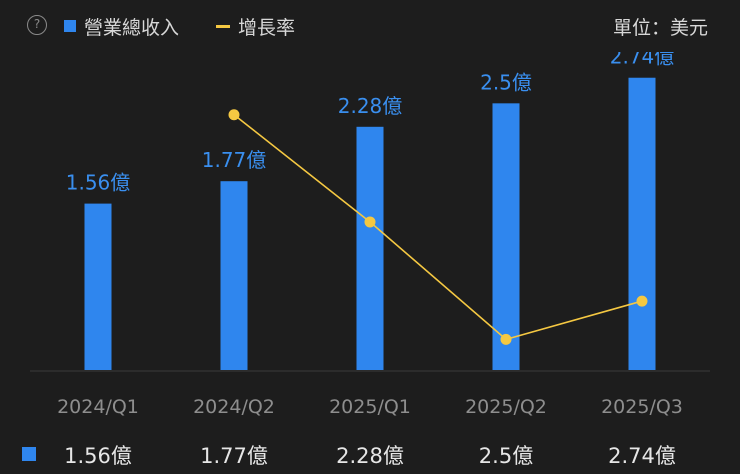  What do you see at coordinates (37, 25) in the screenshot?
I see `help-icon: ?` at bounding box center [37, 25].